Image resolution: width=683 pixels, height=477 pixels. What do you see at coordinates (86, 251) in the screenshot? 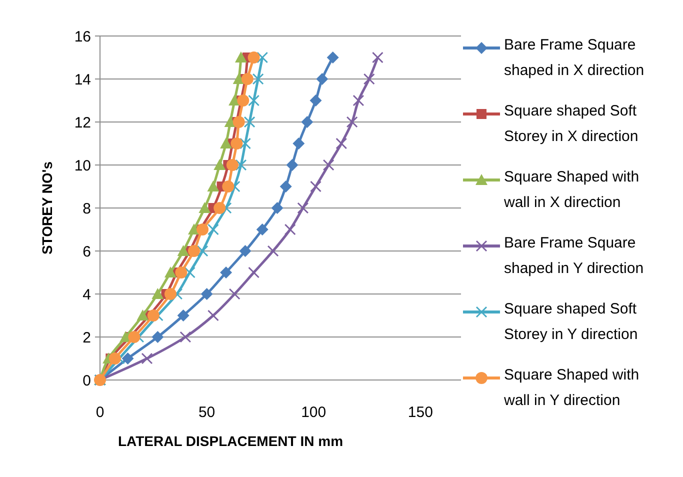
I see `y-tick-label: 6` at bounding box center [86, 251].